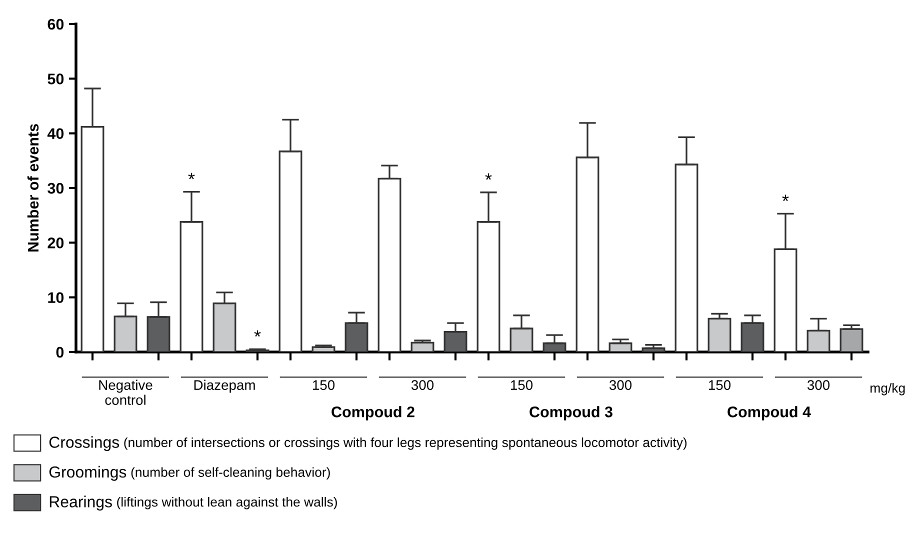 Image resolution: width=917 pixels, height=541 pixels. What do you see at coordinates (125, 392) in the screenshot?
I see `x-tick-label: Negative control` at bounding box center [125, 392].